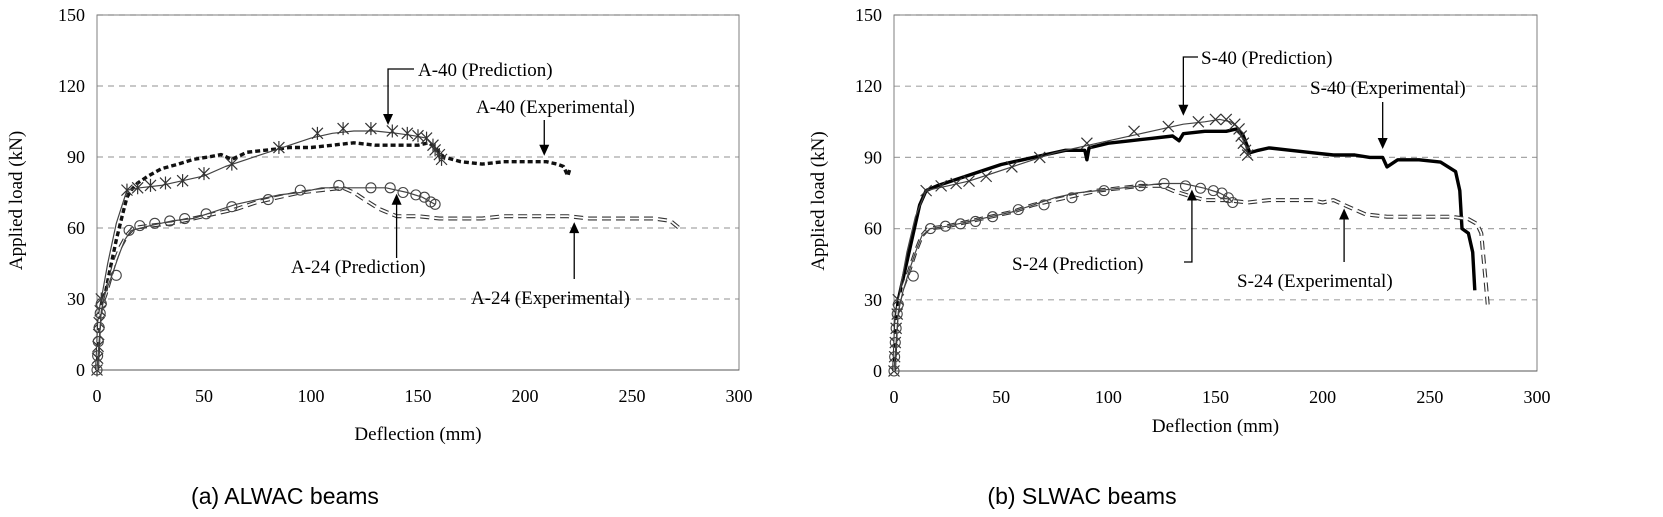 The image size is (1663, 517). I want to click on x-tick-label: 50, so click(204, 396).